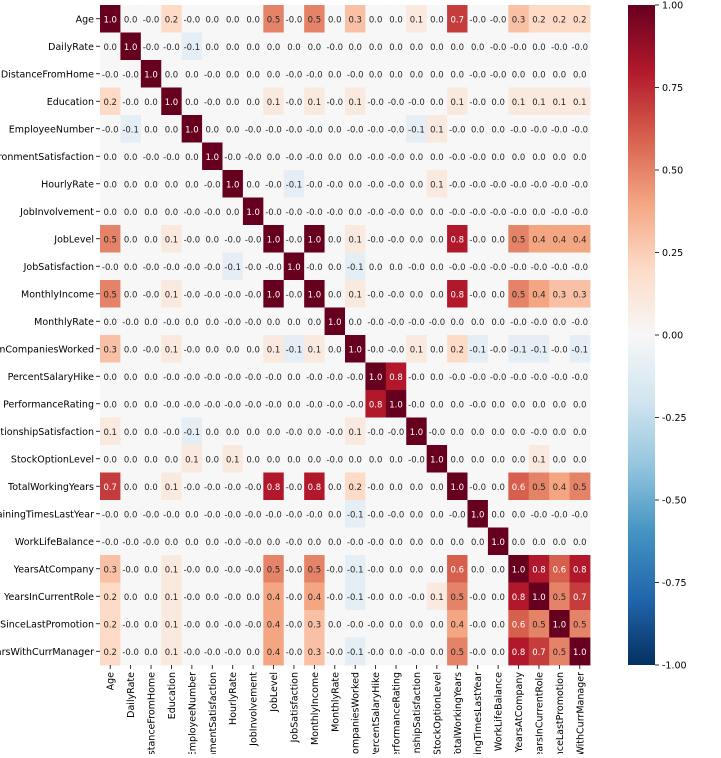 The image size is (721, 758). What do you see at coordinates (672, 6) in the screenshot?
I see `colorbar-tick-label: 1.00` at bounding box center [672, 6].